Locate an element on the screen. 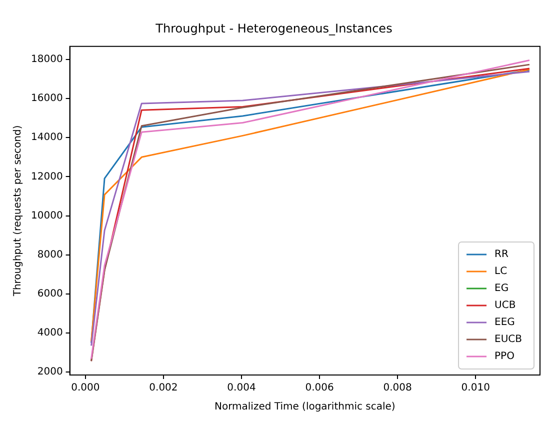  x-tick-label: 0.008 is located at coordinates (397, 388).